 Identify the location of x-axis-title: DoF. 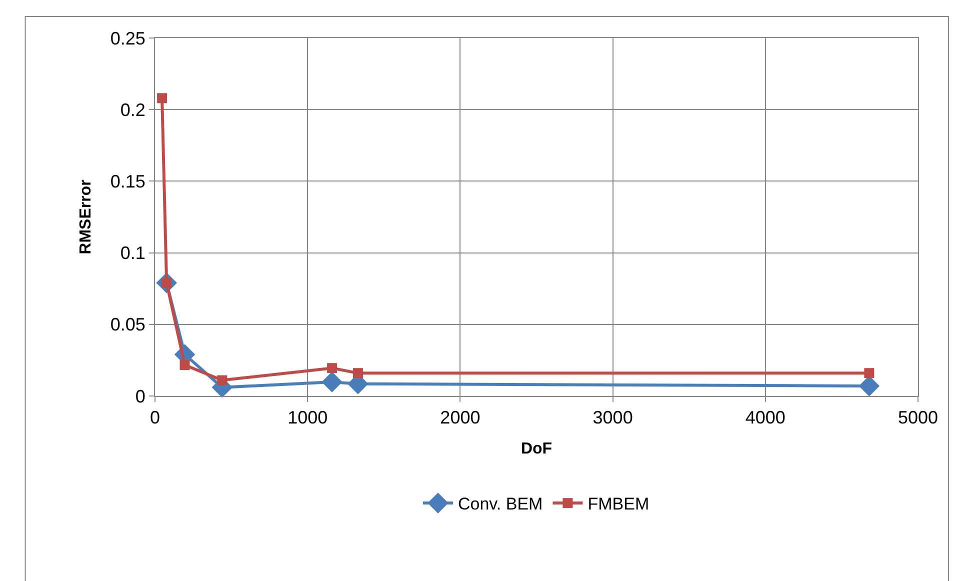
(536, 449).